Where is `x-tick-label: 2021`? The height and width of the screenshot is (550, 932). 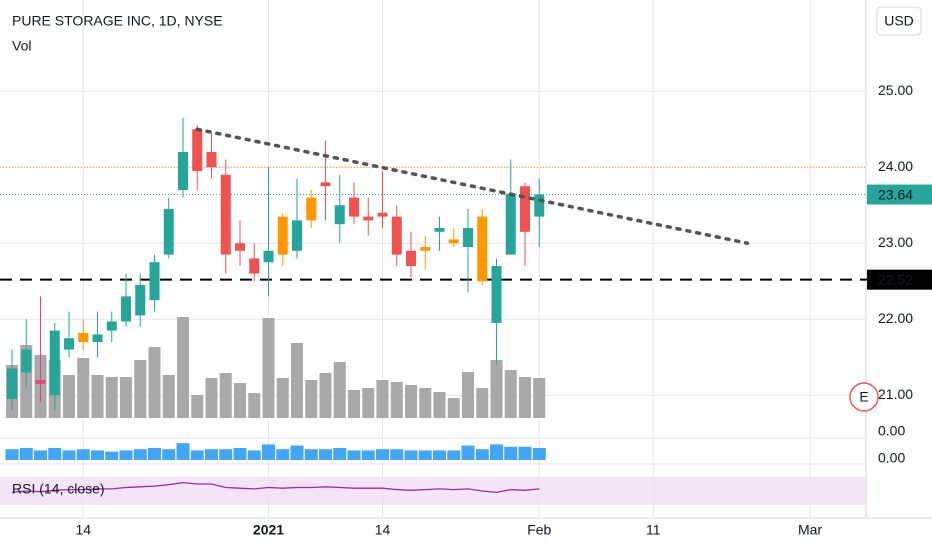
x-tick-label: 2021 is located at coordinates (268, 530).